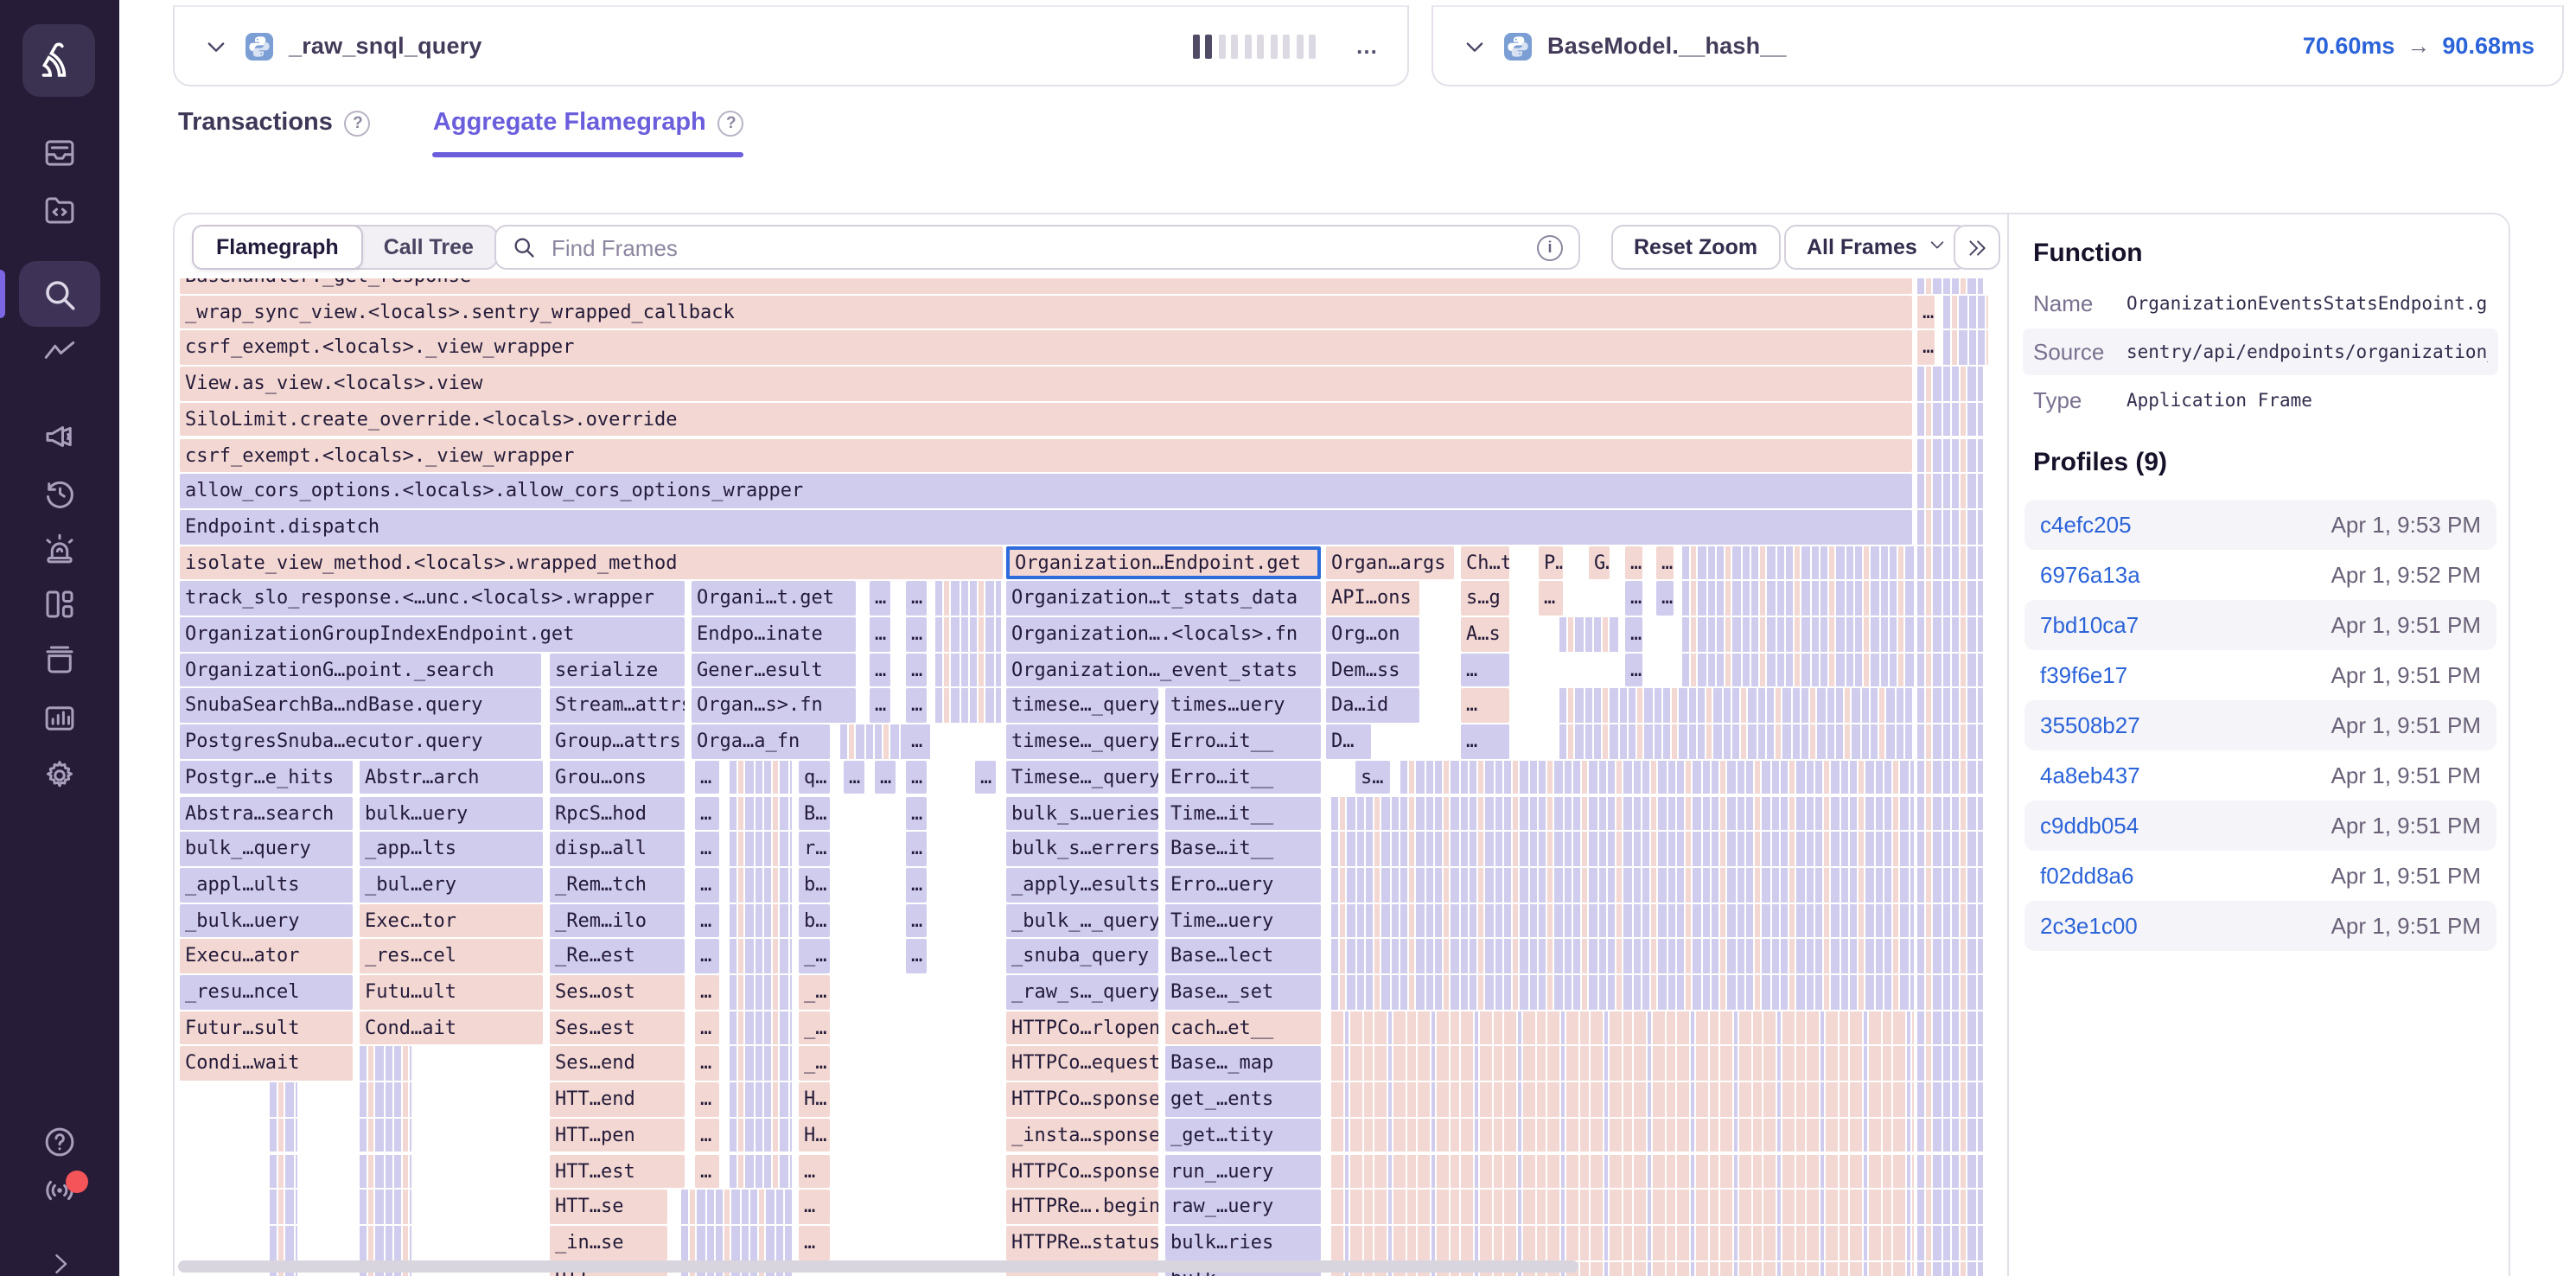  What do you see at coordinates (1243, 885) in the screenshot?
I see `flame-frame: Erro…uery` at bounding box center [1243, 885].